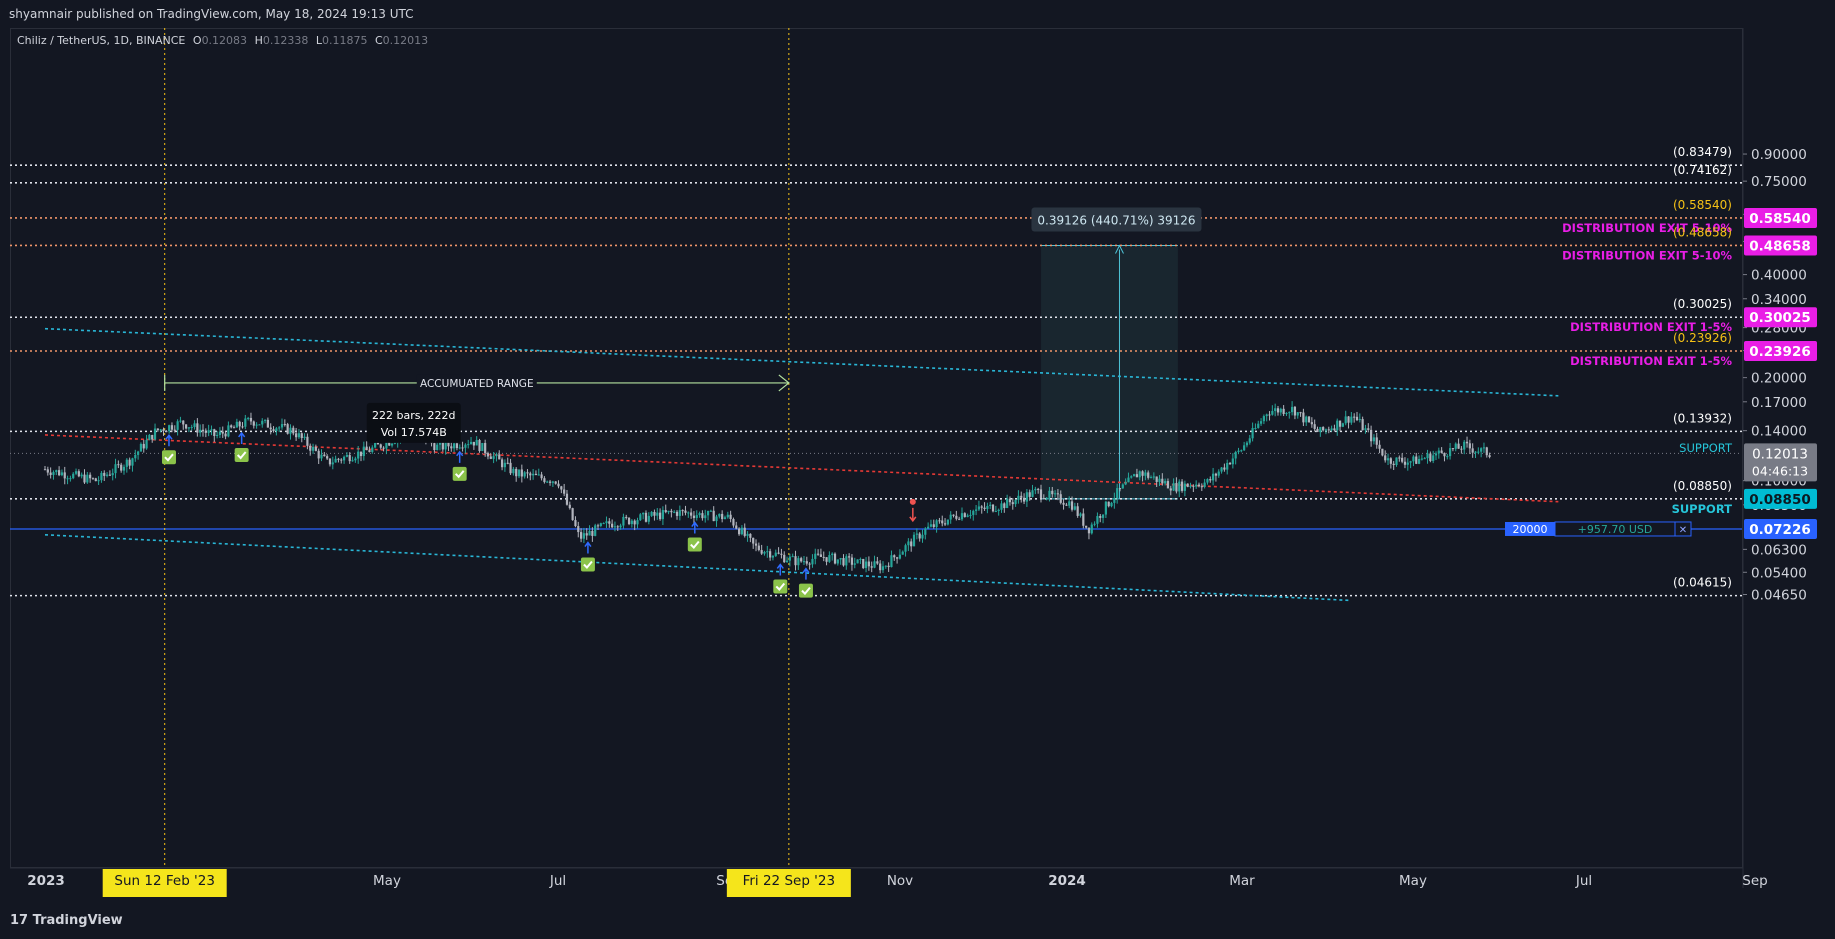 The height and width of the screenshot is (939, 1835). What do you see at coordinates (378, 40) in the screenshot?
I see `legend-close-key: C` at bounding box center [378, 40].